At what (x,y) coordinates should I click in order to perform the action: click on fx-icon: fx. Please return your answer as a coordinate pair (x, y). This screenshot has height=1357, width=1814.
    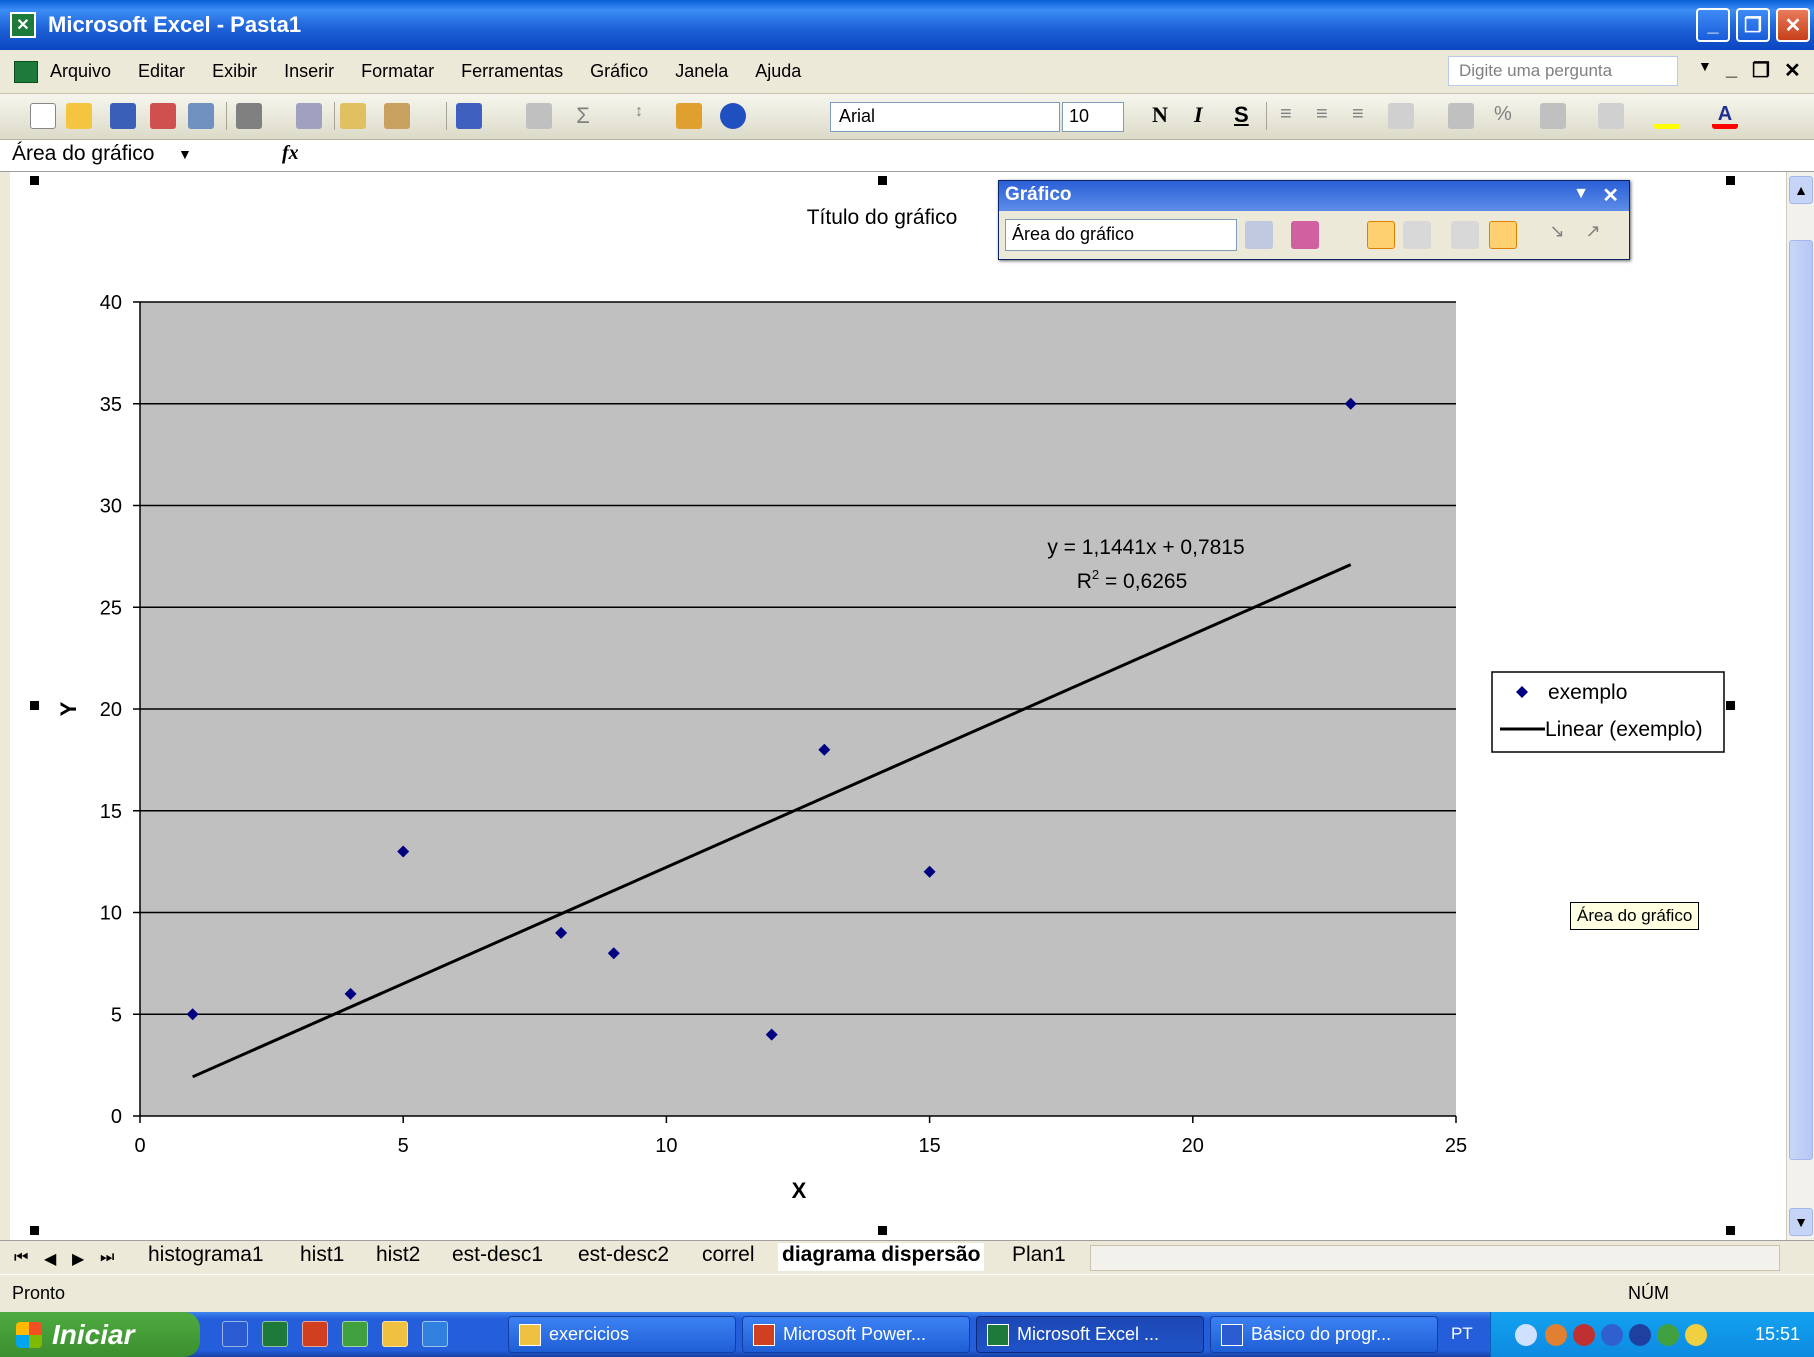
    Looking at the image, I should click on (290, 153).